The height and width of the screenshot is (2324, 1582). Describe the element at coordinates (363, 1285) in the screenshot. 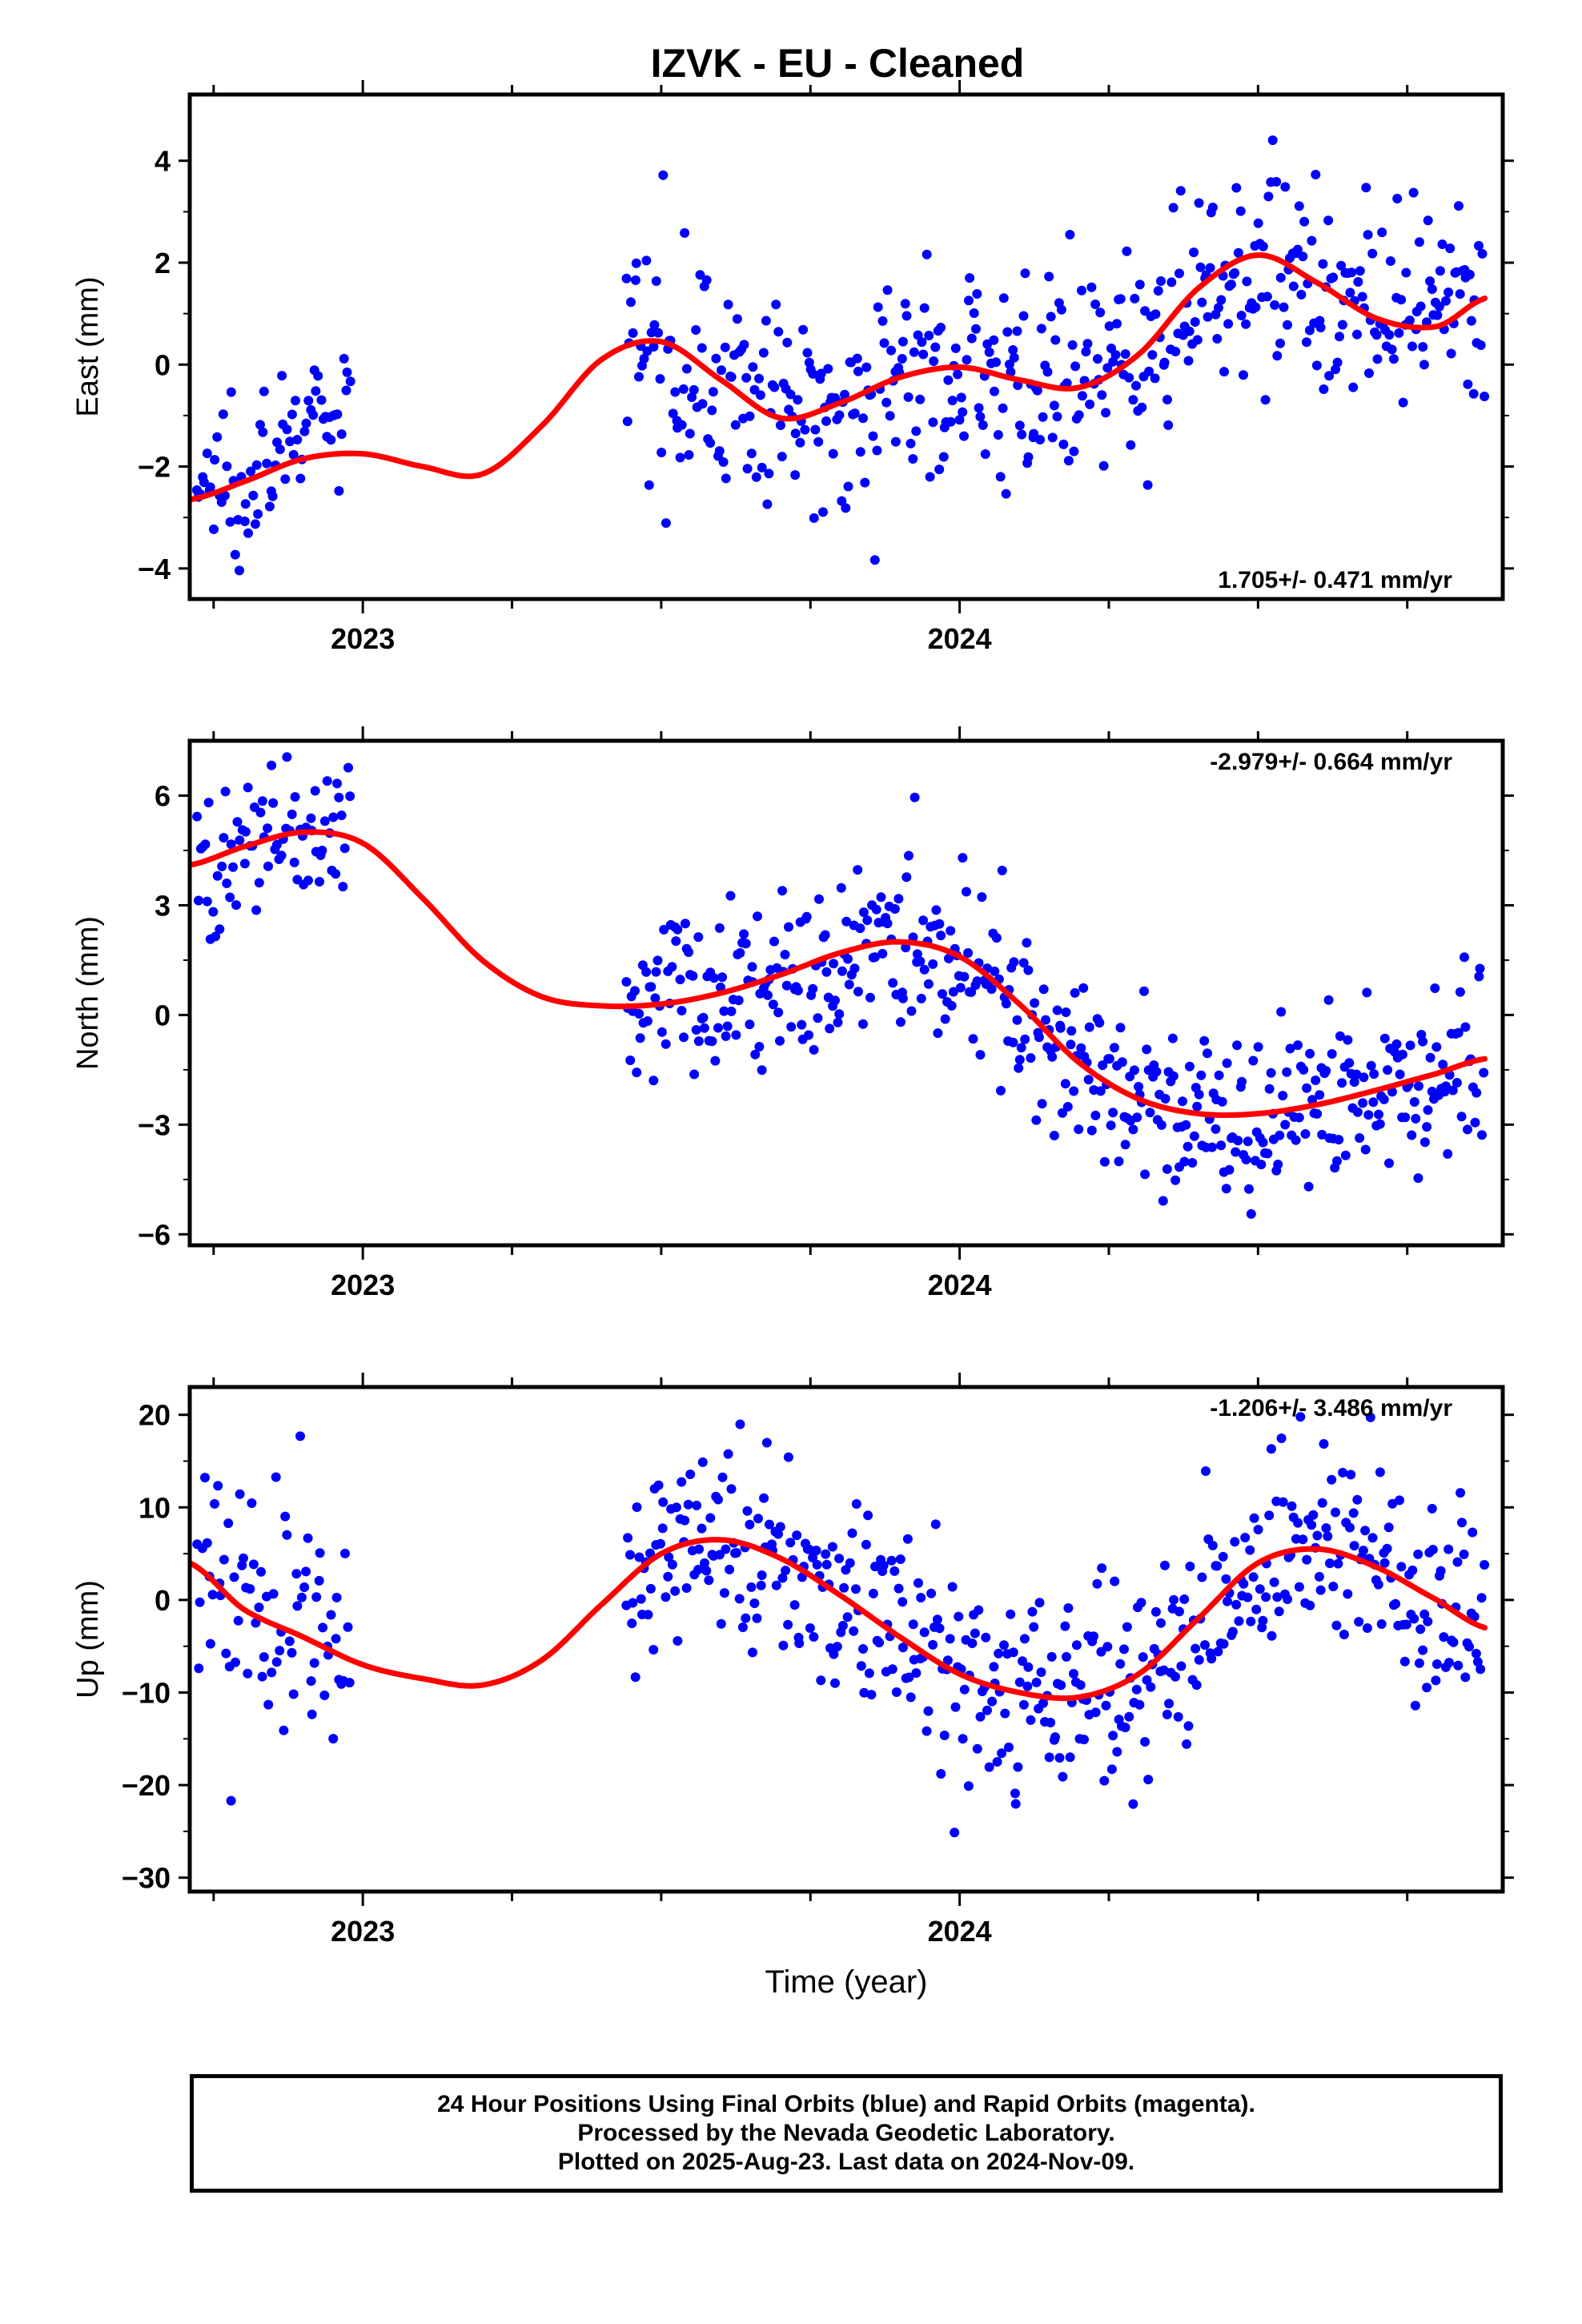

I see `north-x-tick-label: 2023` at that location.